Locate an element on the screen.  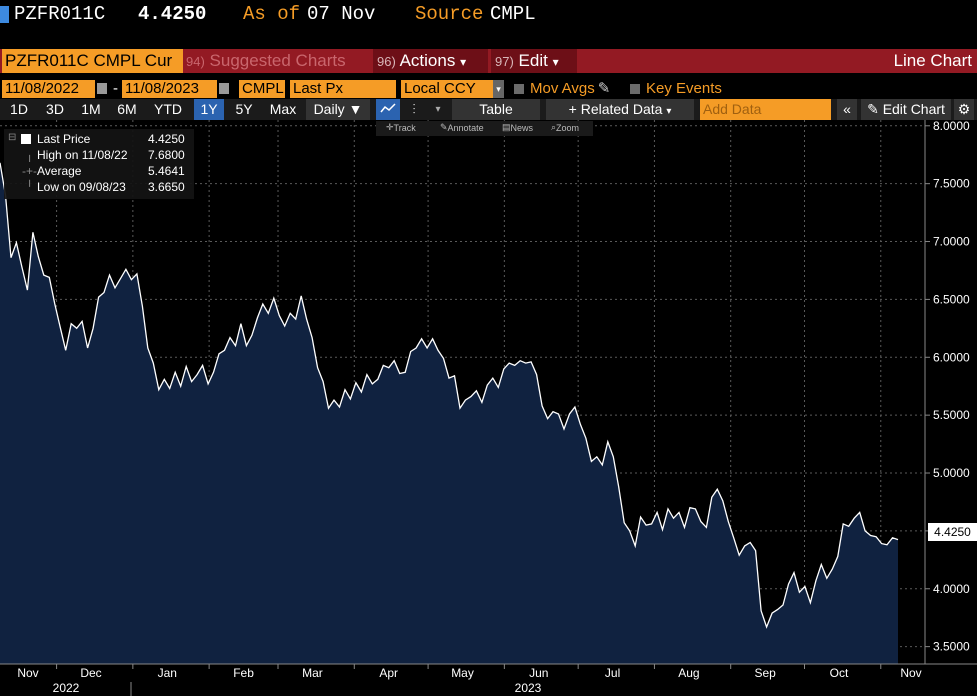
legend-row-last-price: ⊟ Last Price 4.4250 is located at coordinates (99, 140).